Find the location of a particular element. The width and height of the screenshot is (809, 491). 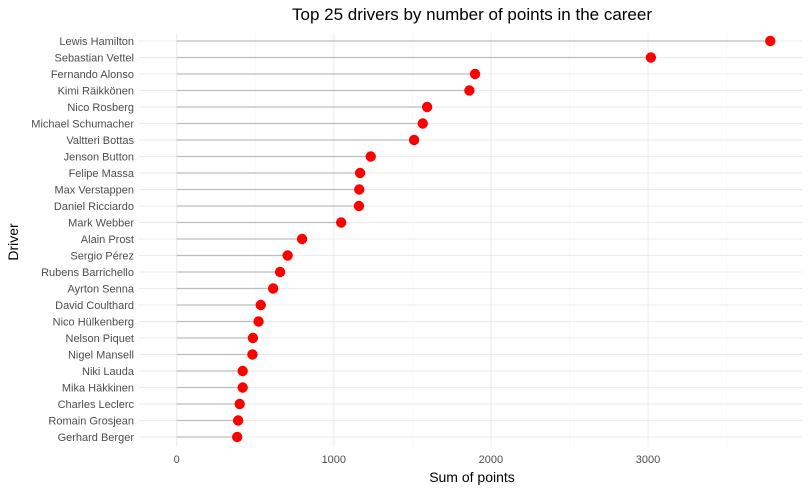

y-tick-label: Daniel Ricciardo is located at coordinates (94, 207).